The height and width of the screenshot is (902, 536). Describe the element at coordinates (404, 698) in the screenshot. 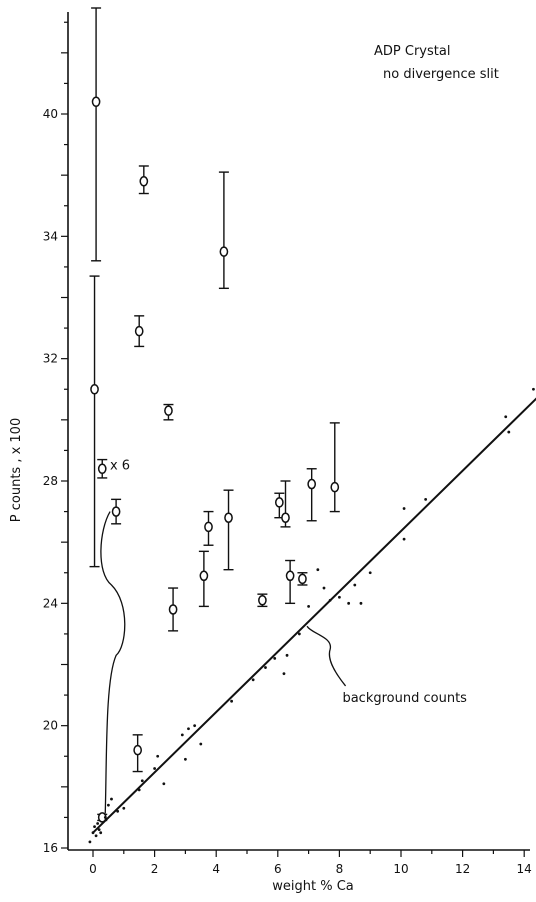

I see `annotation-label: background counts` at that location.